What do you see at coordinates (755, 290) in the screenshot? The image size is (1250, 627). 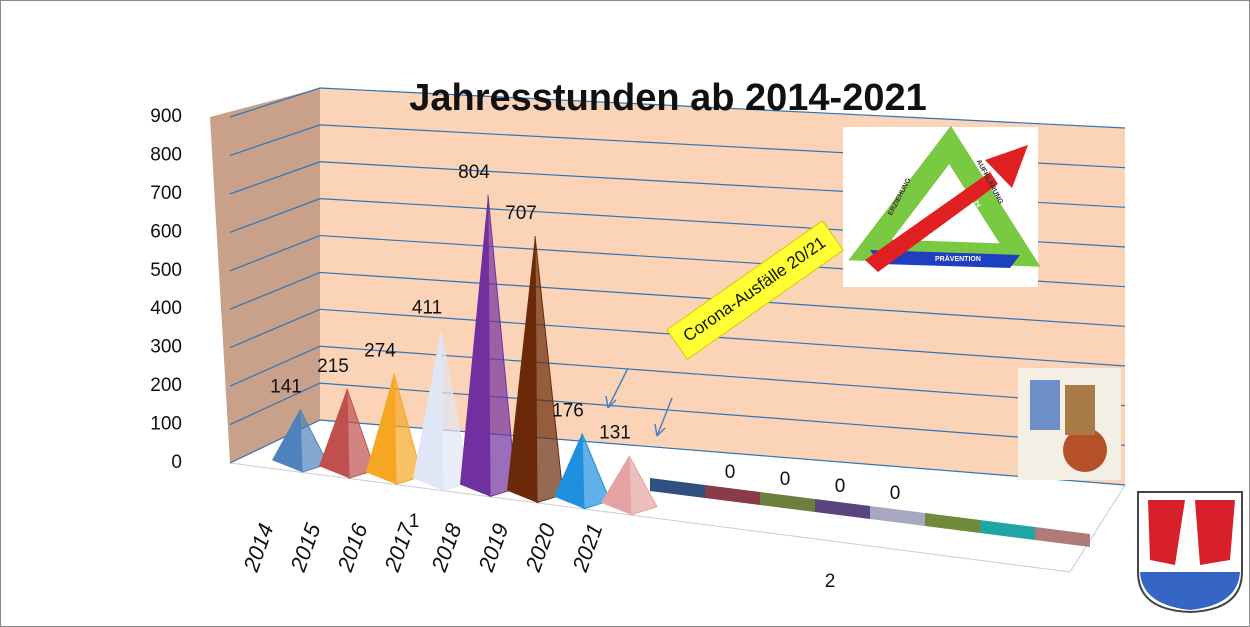 I see `annotation-bg` at bounding box center [755, 290].